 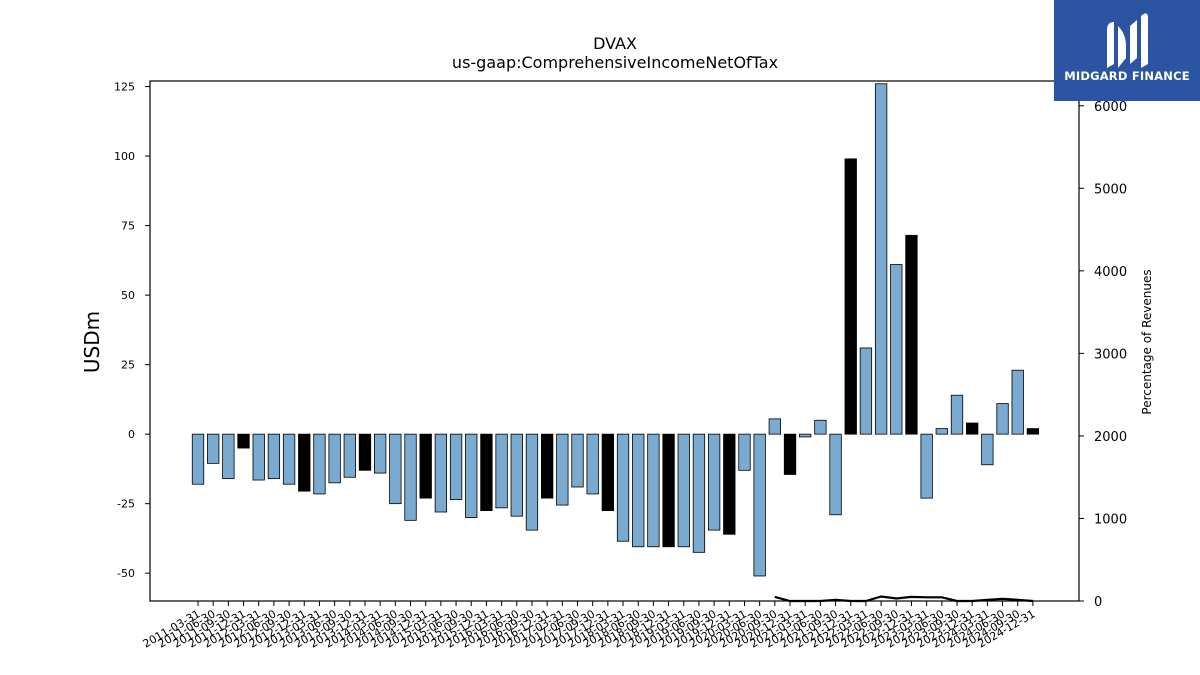 I want to click on brand-mark-icon, so click(x=1127, y=40).